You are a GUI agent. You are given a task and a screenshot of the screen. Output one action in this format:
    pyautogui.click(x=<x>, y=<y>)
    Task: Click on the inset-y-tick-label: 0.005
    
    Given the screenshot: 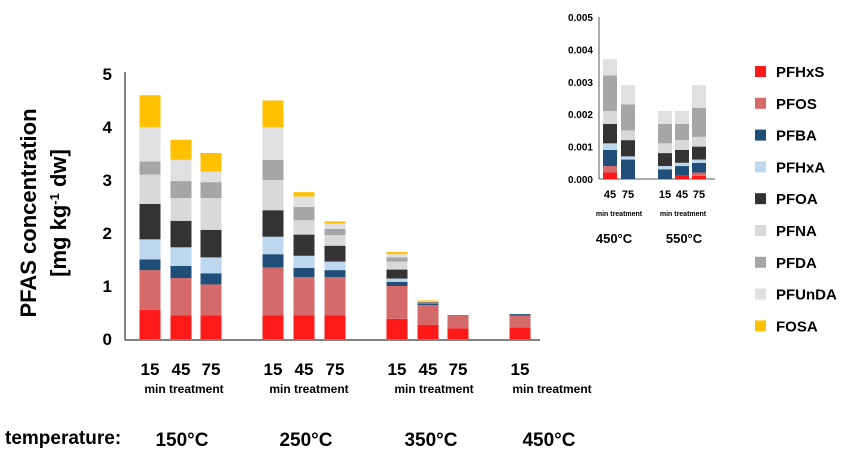 What is the action you would take?
    pyautogui.click(x=580, y=18)
    